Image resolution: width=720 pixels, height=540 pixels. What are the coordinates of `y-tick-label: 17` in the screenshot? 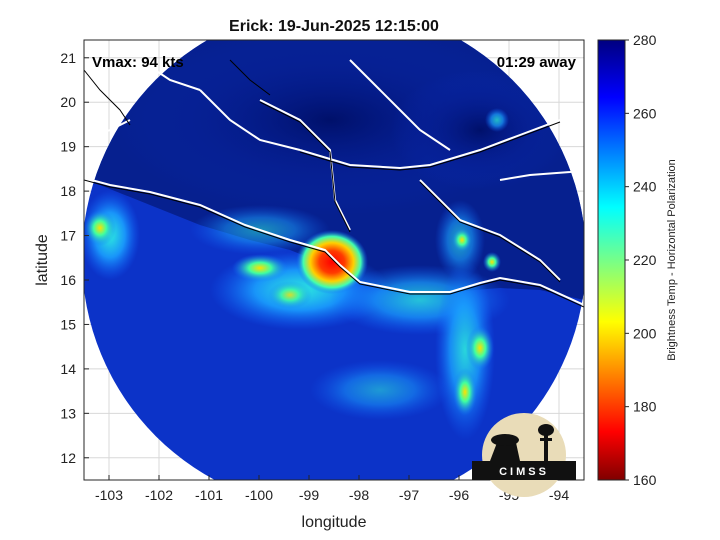 It's located at (68, 236).